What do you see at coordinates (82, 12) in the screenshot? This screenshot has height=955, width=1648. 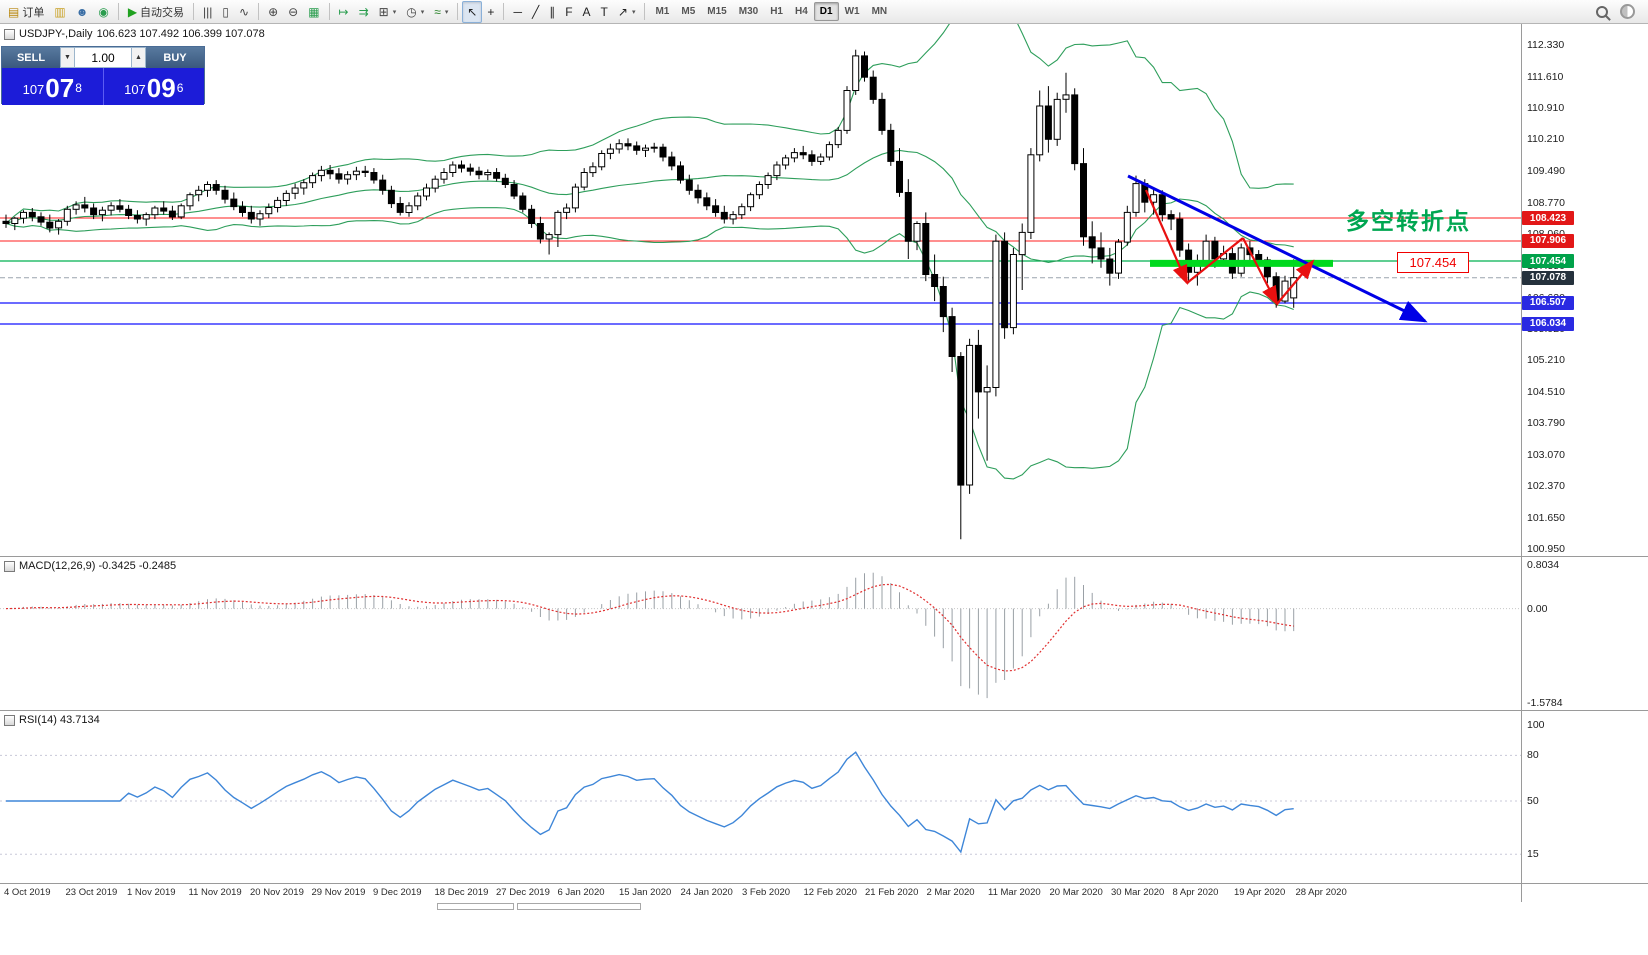 I see `accounts-button: ☻` at bounding box center [82, 12].